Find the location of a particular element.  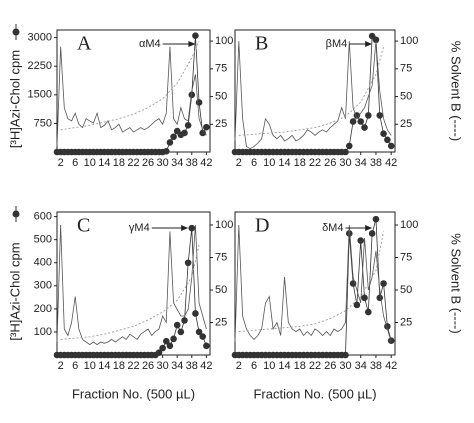

panel-label: B is located at coordinates (261, 44).